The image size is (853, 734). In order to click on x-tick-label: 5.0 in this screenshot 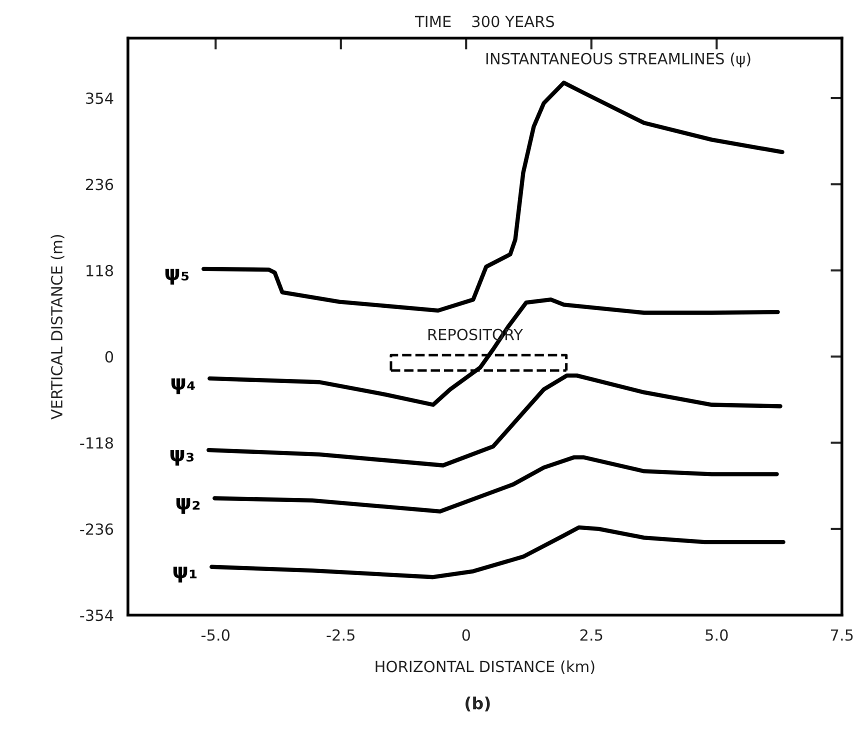, I will do `click(717, 635)`.